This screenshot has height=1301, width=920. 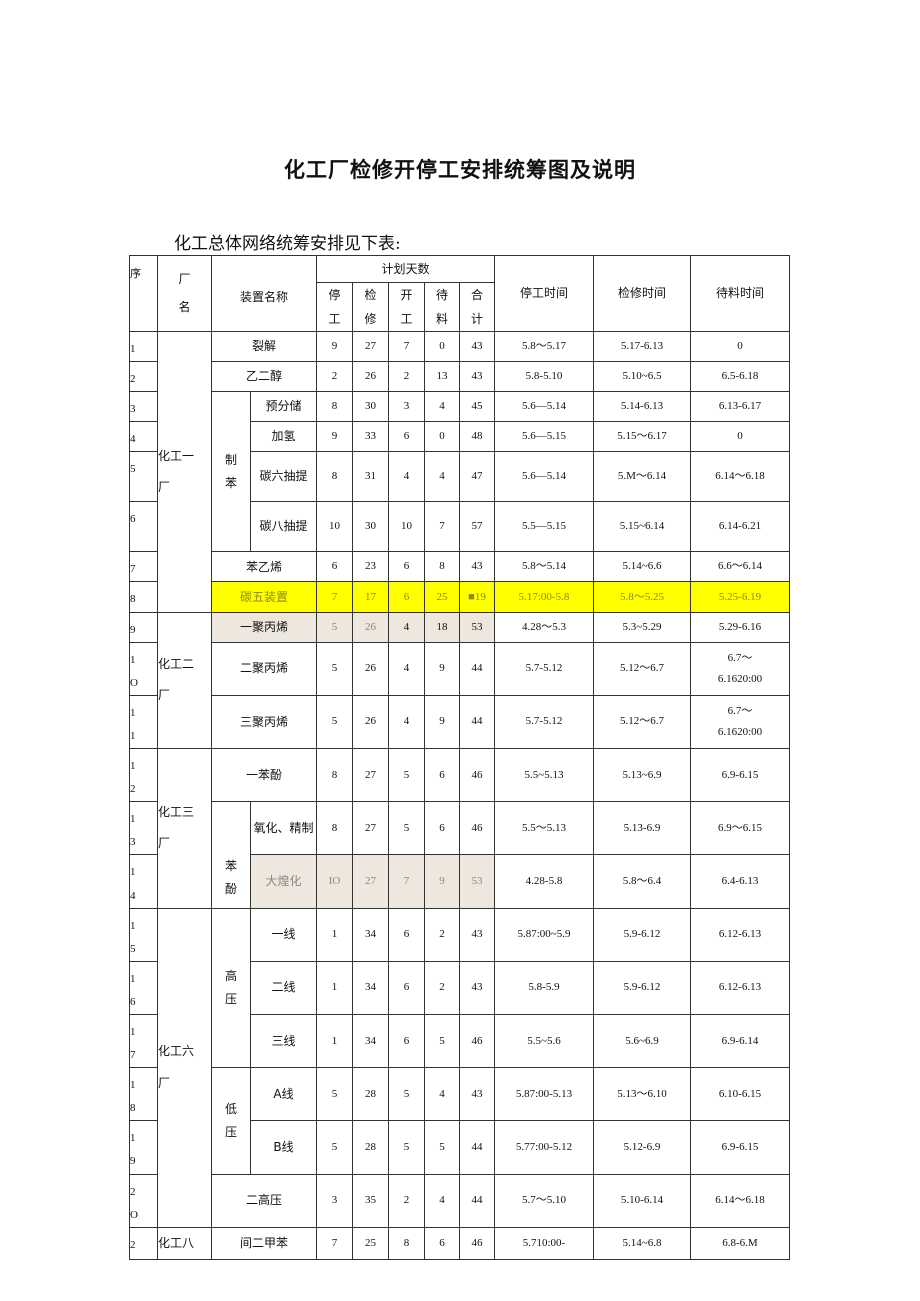 What do you see at coordinates (370, 1243) in the screenshot?
I see `days-repair: 25` at bounding box center [370, 1243].